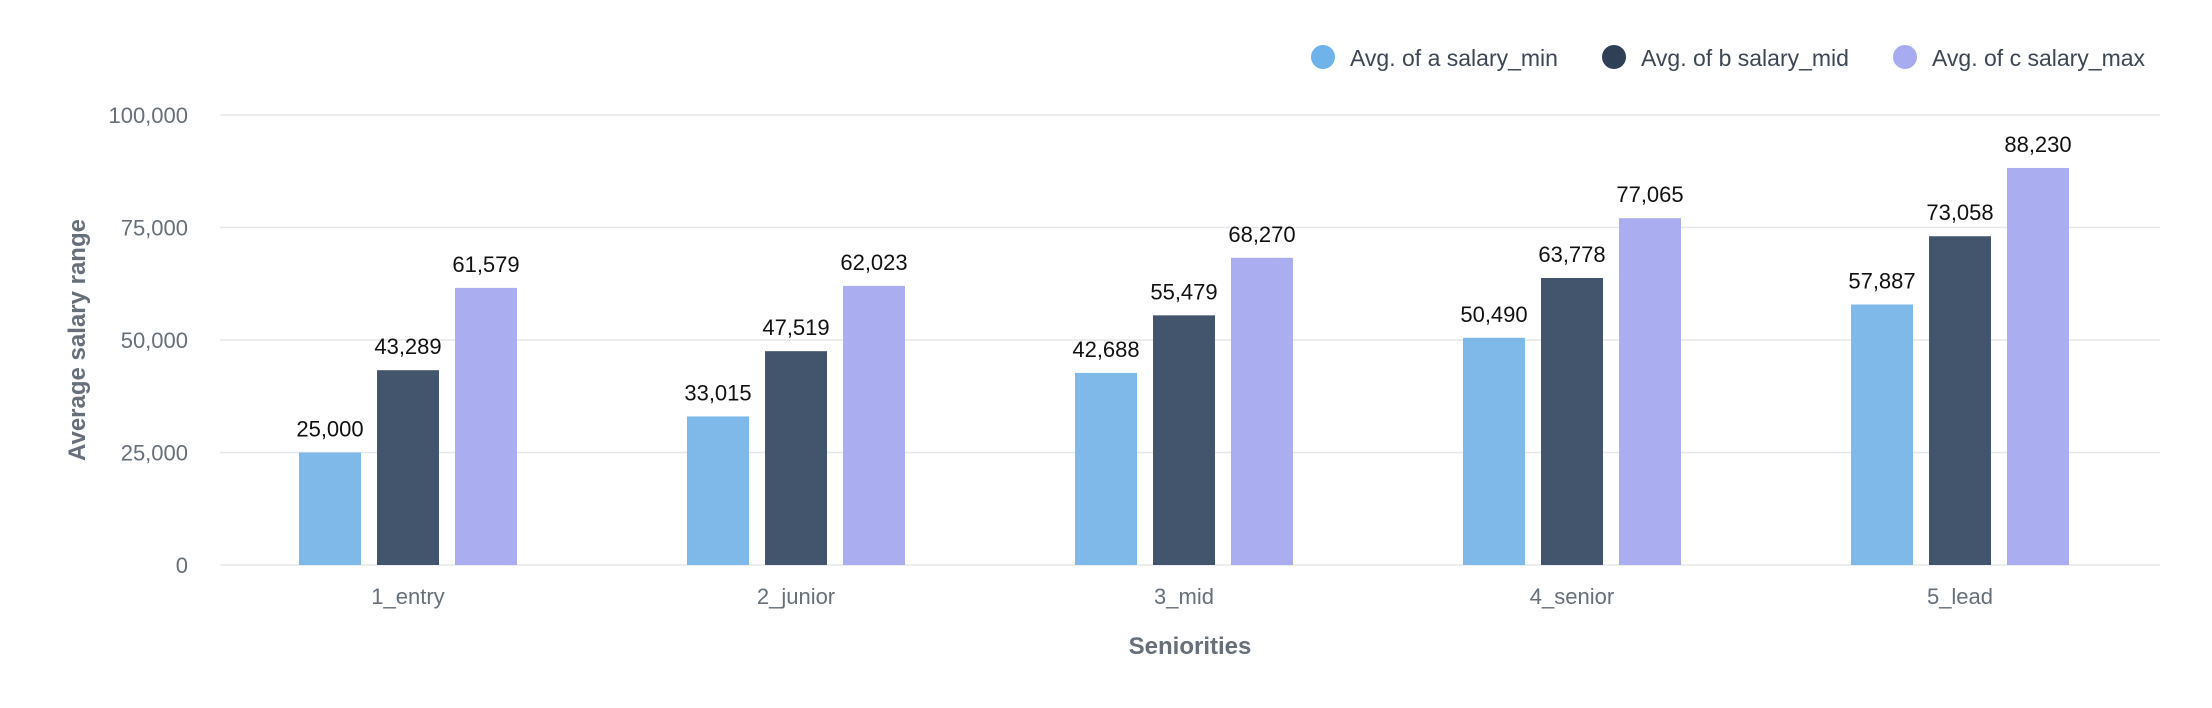 The image size is (2212, 708). I want to click on data-label-5_lead-series-3: 88,230, so click(2037, 144).